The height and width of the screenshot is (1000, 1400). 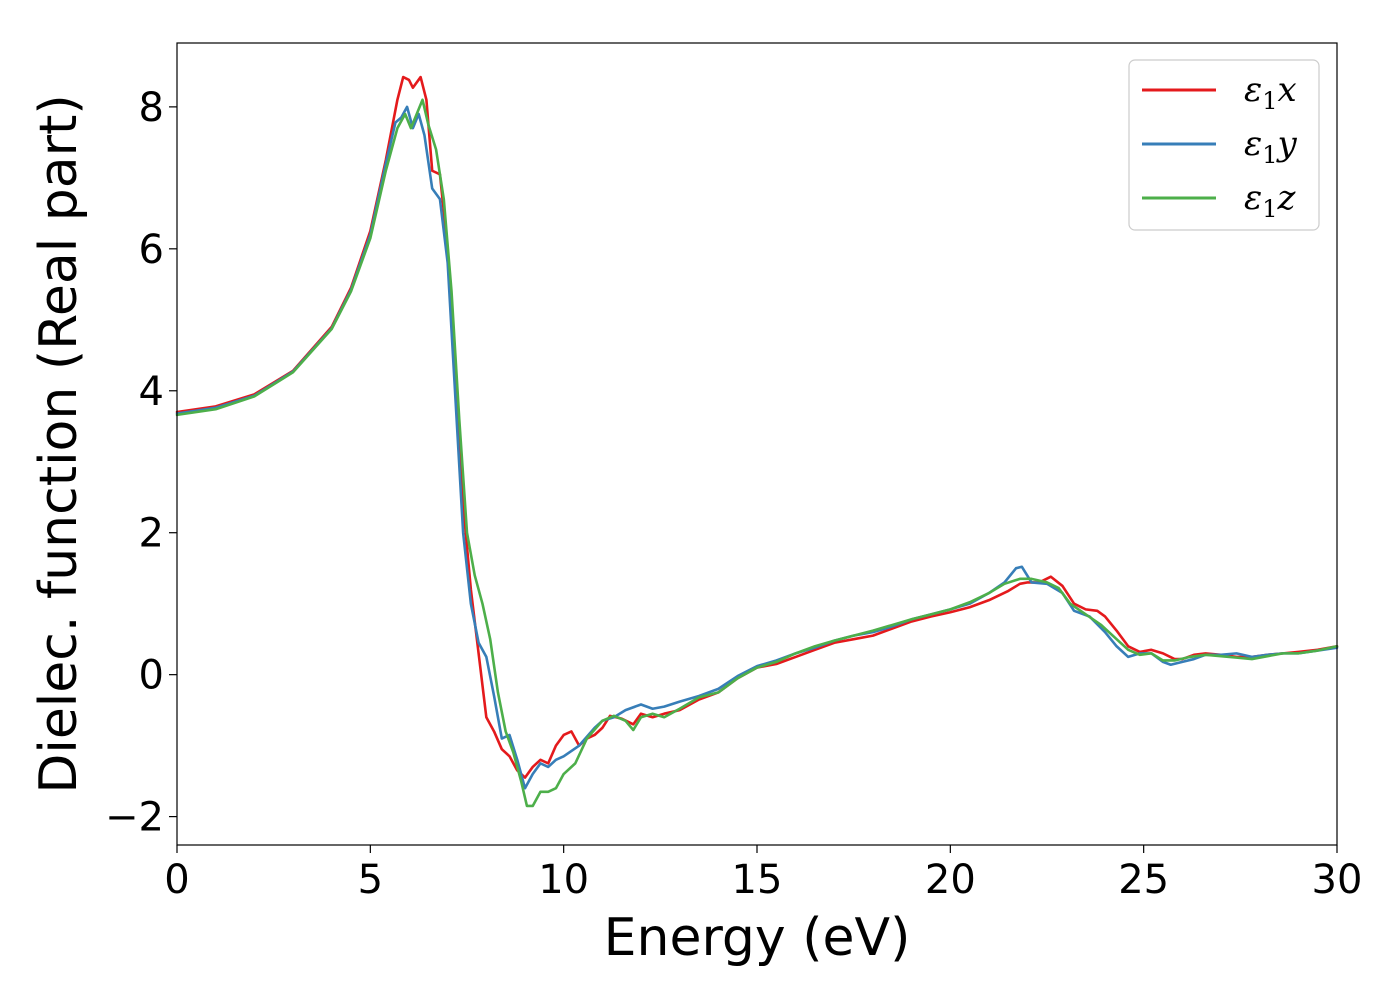 I want to click on y-tick-label: 0, so click(x=151, y=676).